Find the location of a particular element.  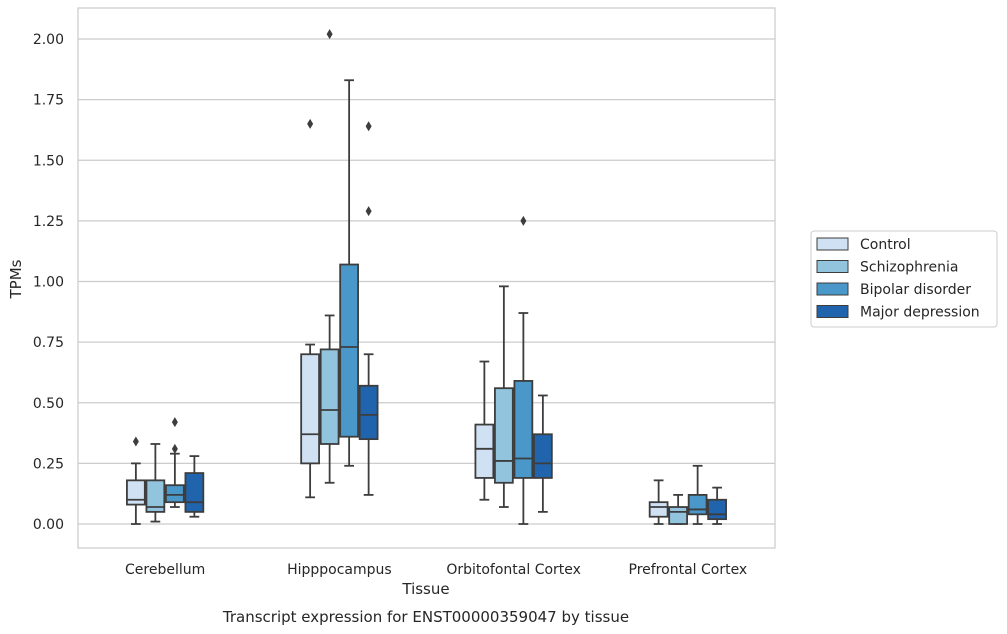

y-axis-title: TPMs is located at coordinates (16, 279).